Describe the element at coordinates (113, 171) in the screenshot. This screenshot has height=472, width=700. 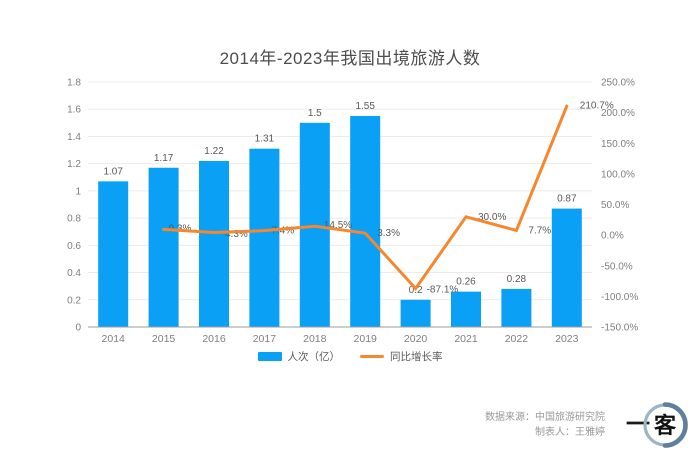
I see `bar-value-label: 1.07` at that location.